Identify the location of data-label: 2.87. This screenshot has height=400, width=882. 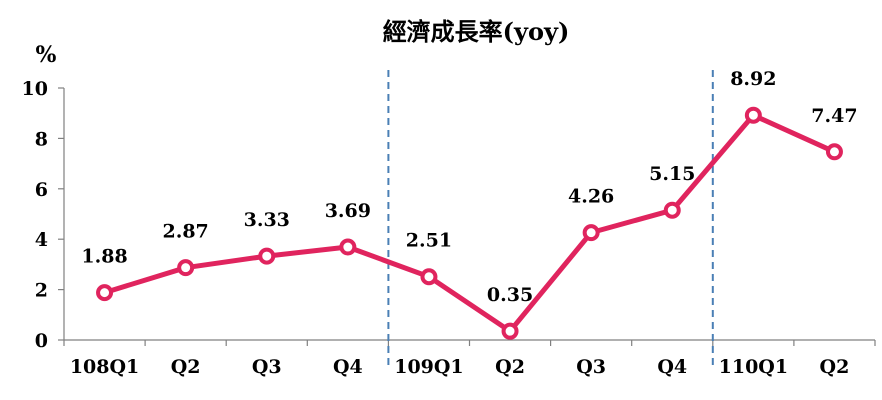
(186, 232).